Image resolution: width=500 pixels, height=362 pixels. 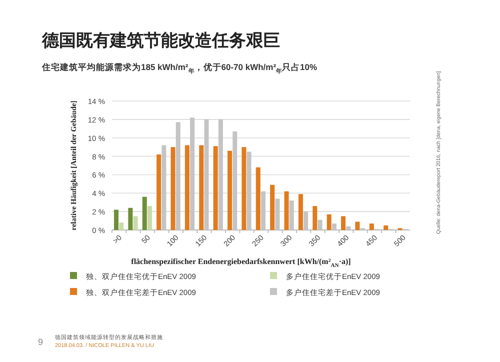 What do you see at coordinates (160, 40) in the screenshot?
I see `chart-title: 德国既有建筑节能改造任务艰巨` at bounding box center [160, 40].